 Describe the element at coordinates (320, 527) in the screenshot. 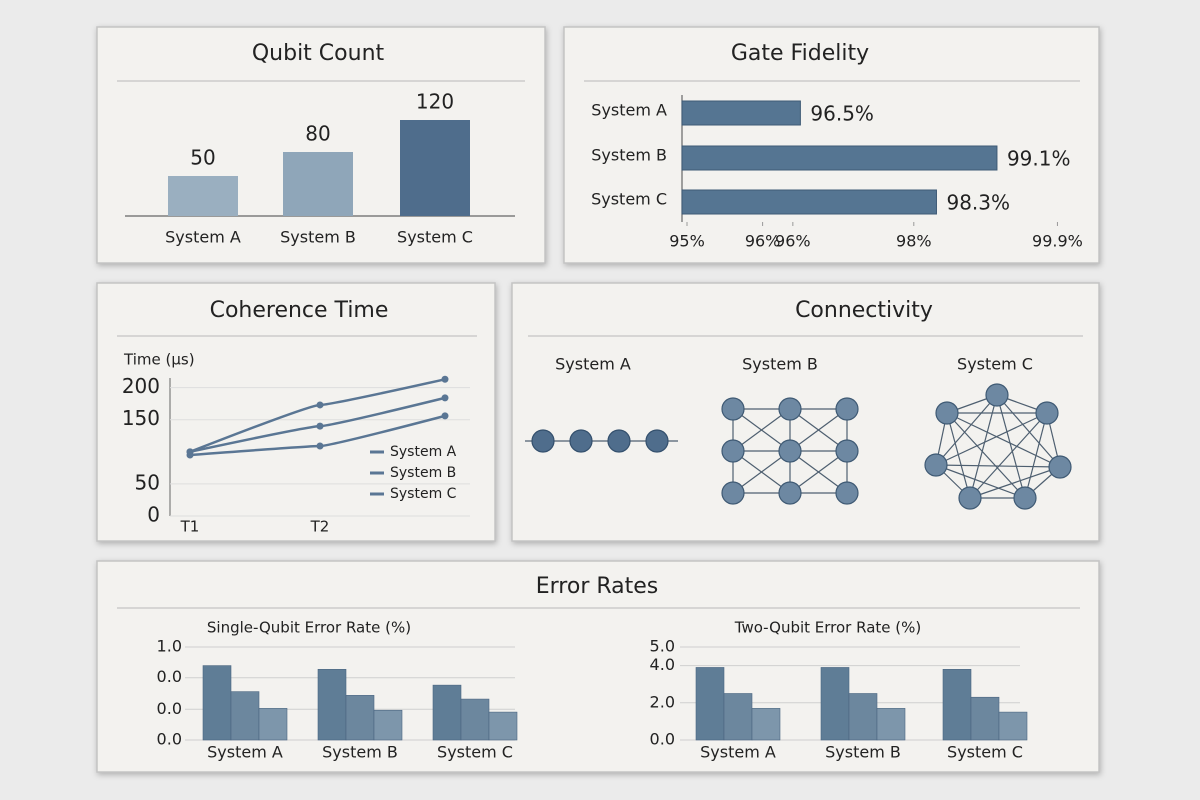

I see `x-tick-label: T2` at that location.